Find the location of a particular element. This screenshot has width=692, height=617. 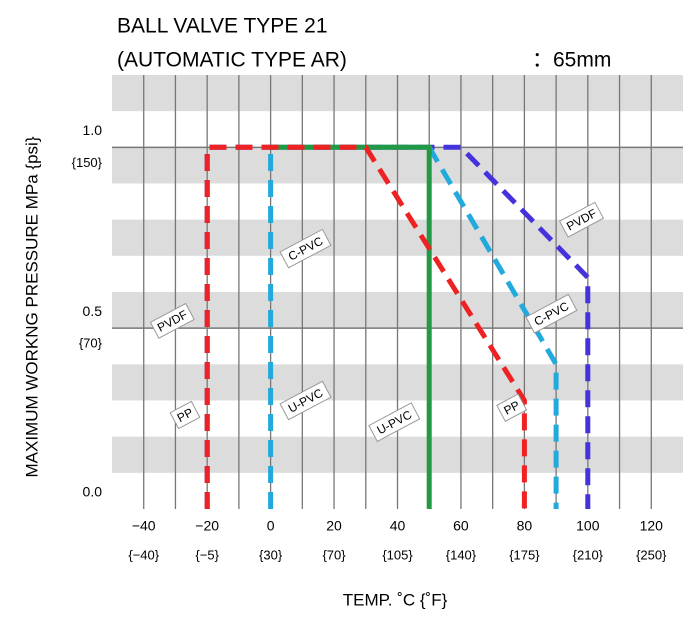

x-tick-label-fahrenheit: {−5} is located at coordinates (207, 554).